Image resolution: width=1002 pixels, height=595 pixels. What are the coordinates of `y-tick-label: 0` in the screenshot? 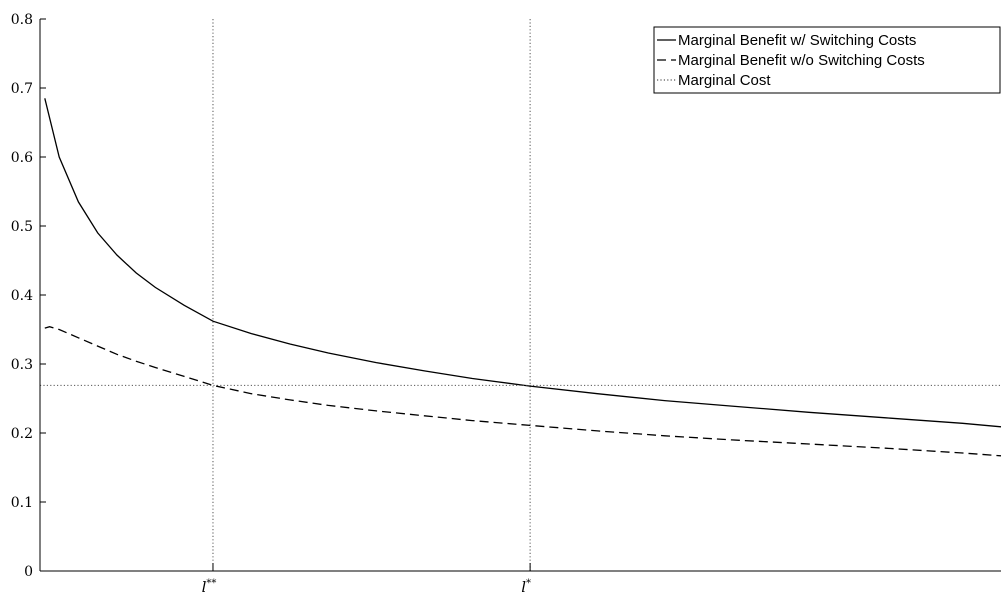 It's located at (28, 572).